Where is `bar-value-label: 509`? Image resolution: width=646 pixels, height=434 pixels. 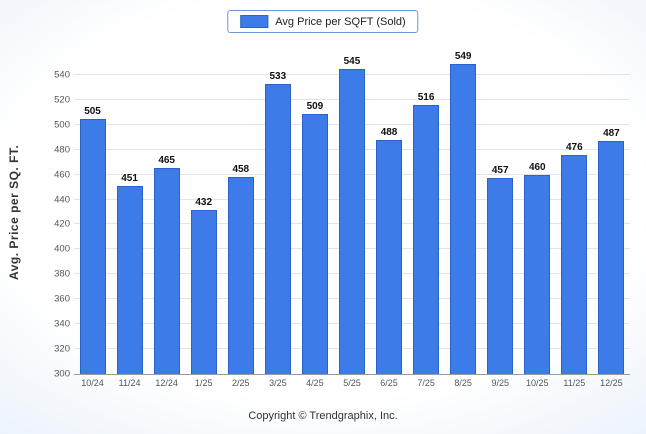 bar-value-label: 509 is located at coordinates (315, 106).